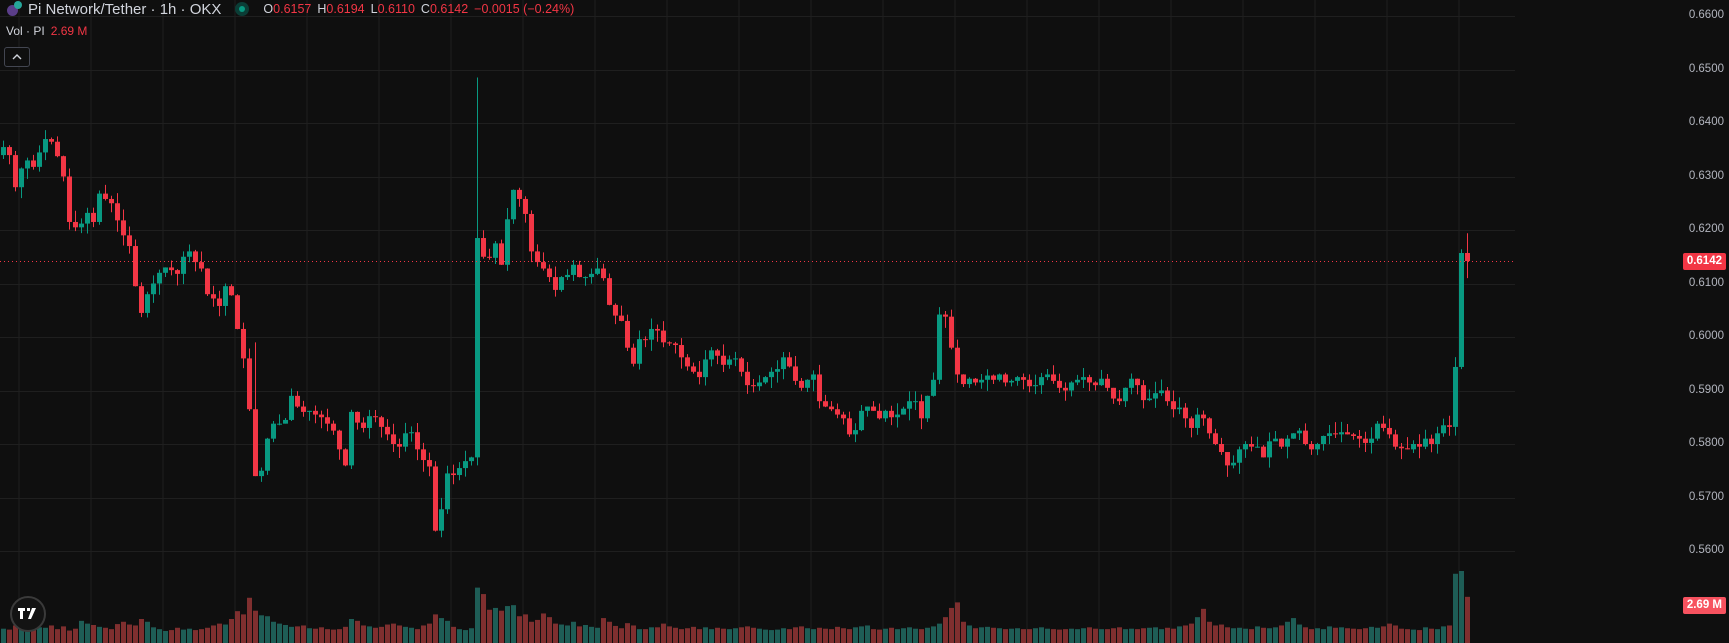 This screenshot has width=1729, height=643. Describe the element at coordinates (735, 607) in the screenshot. I see `volume-bars` at that location.